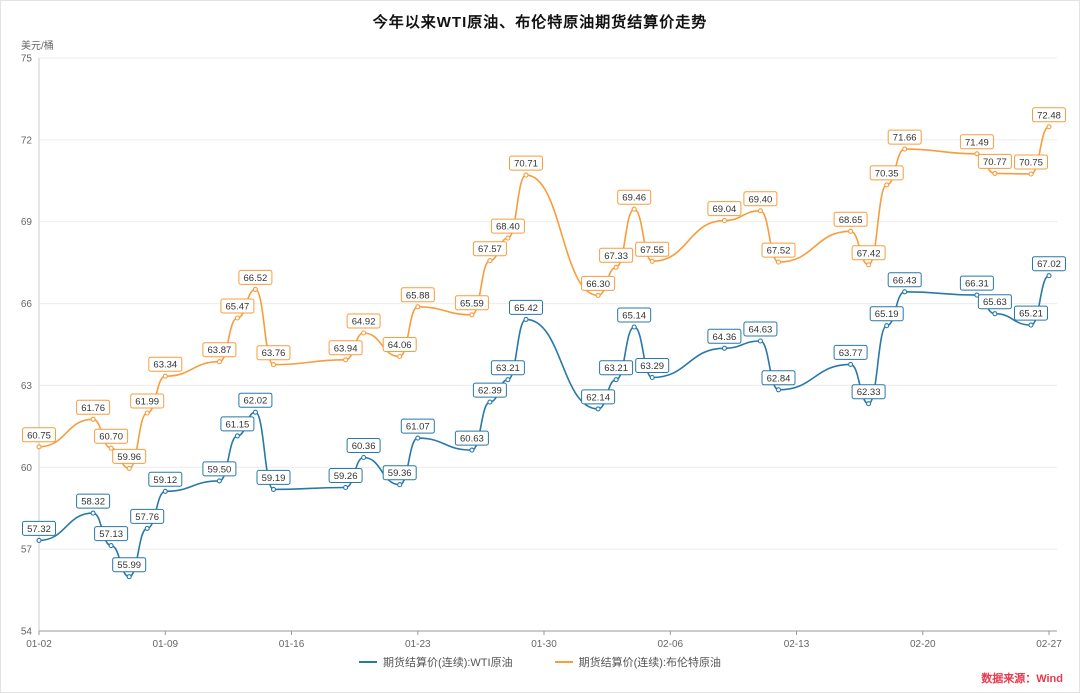 This screenshot has width=1080, height=693. Describe the element at coordinates (400, 345) in the screenshot. I see `svg-text: 64.06` at that location.